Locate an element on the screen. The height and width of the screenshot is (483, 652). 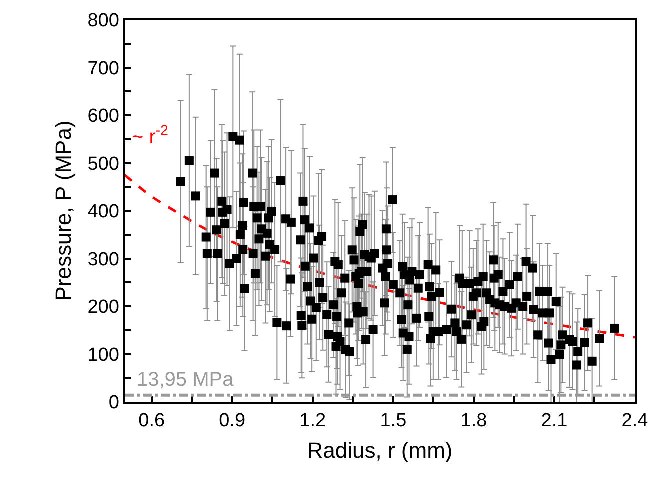
y-tick-label: 500 is located at coordinates (104, 164).